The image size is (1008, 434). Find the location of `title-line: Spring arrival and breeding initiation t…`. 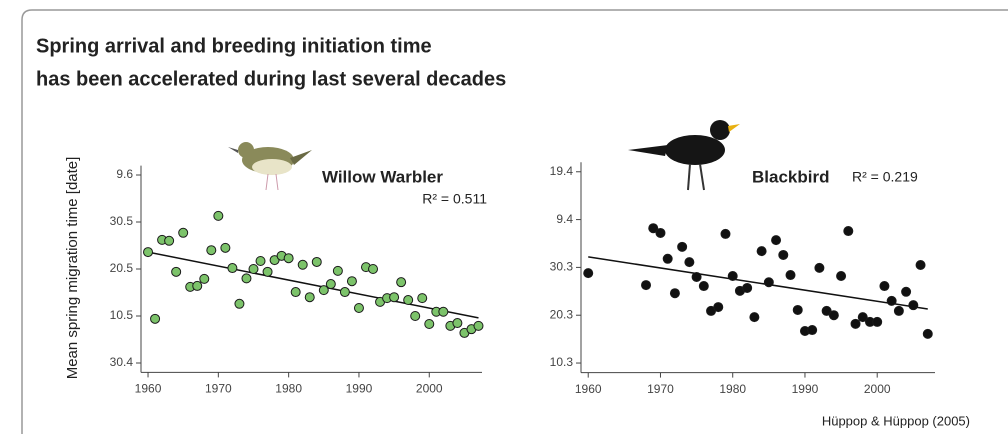

title-line: Spring arrival and breeding initiation t… is located at coordinates (234, 46).